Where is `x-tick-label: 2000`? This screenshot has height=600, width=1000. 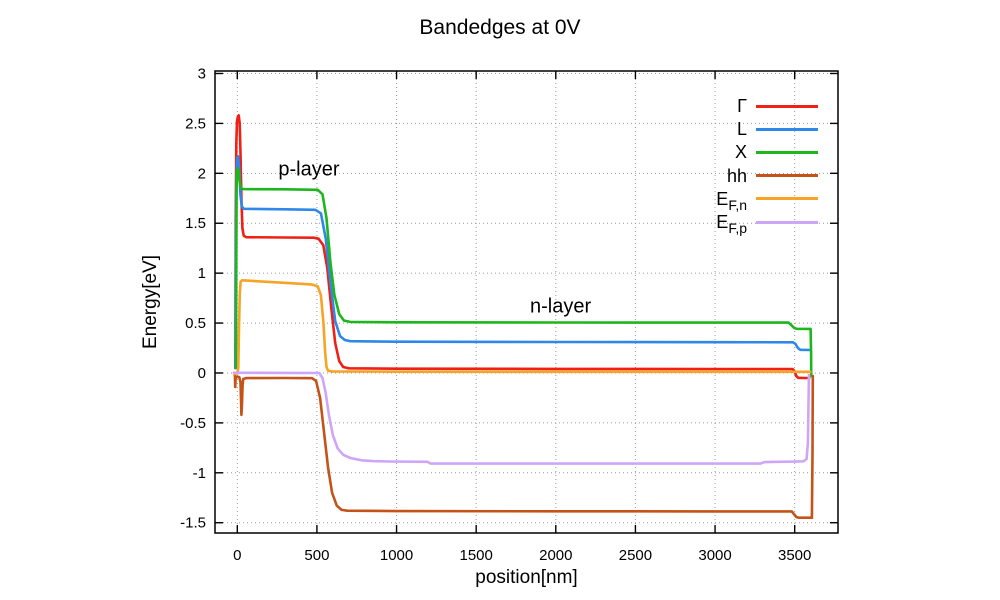
x-tick-label: 2000 is located at coordinates (555, 555).